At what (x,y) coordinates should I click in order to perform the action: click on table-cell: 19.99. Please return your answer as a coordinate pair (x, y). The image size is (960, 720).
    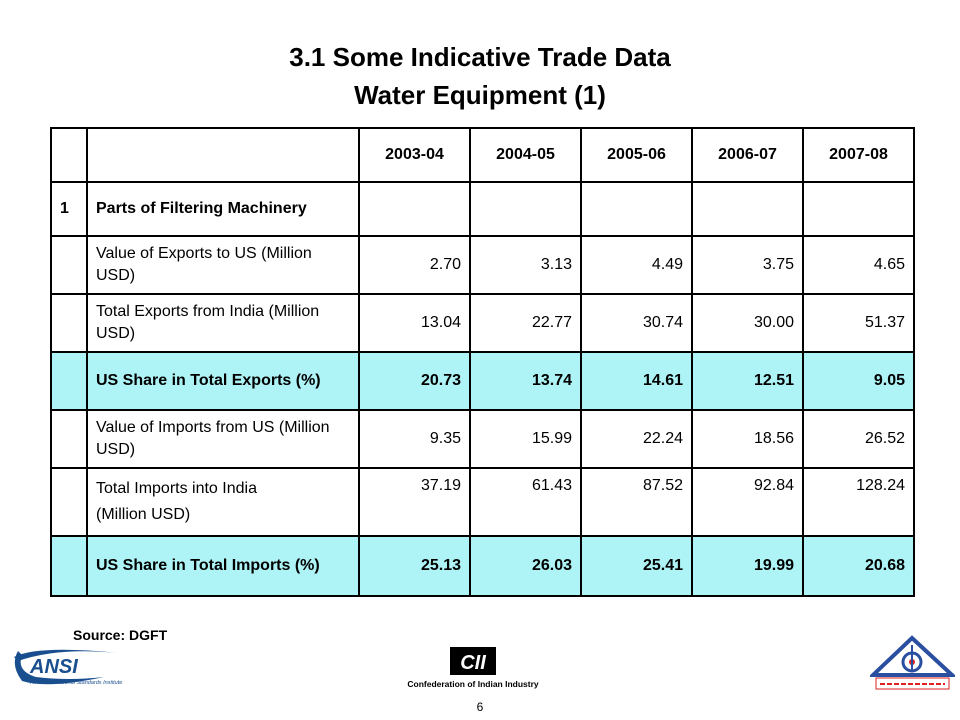
    Looking at the image, I should click on (747, 566).